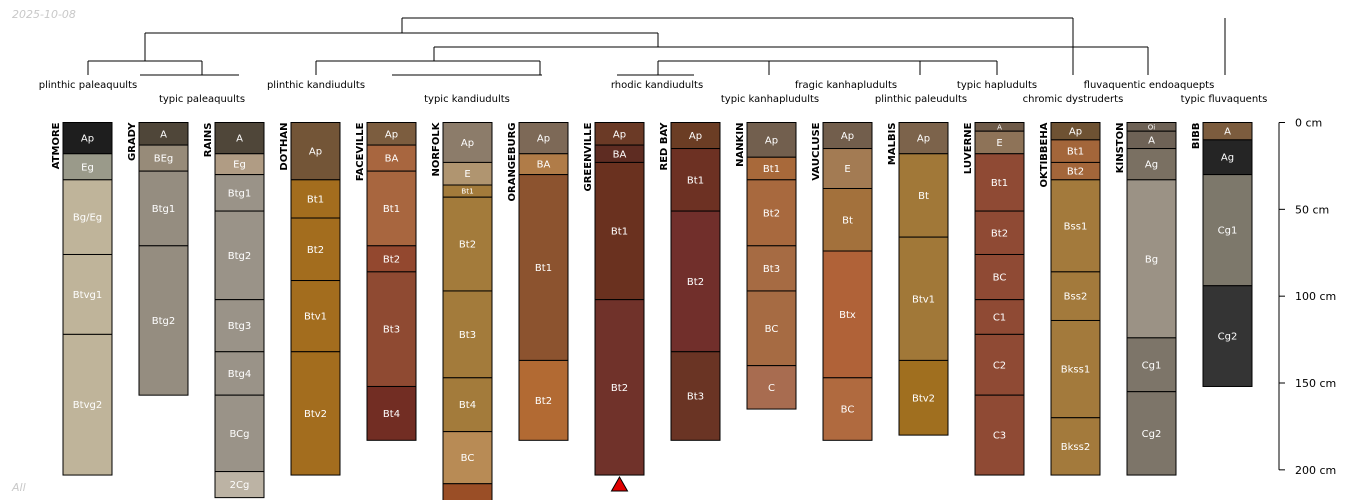  What do you see at coordinates (208, 140) in the screenshot?
I see `profile-name: RAINS` at bounding box center [208, 140].